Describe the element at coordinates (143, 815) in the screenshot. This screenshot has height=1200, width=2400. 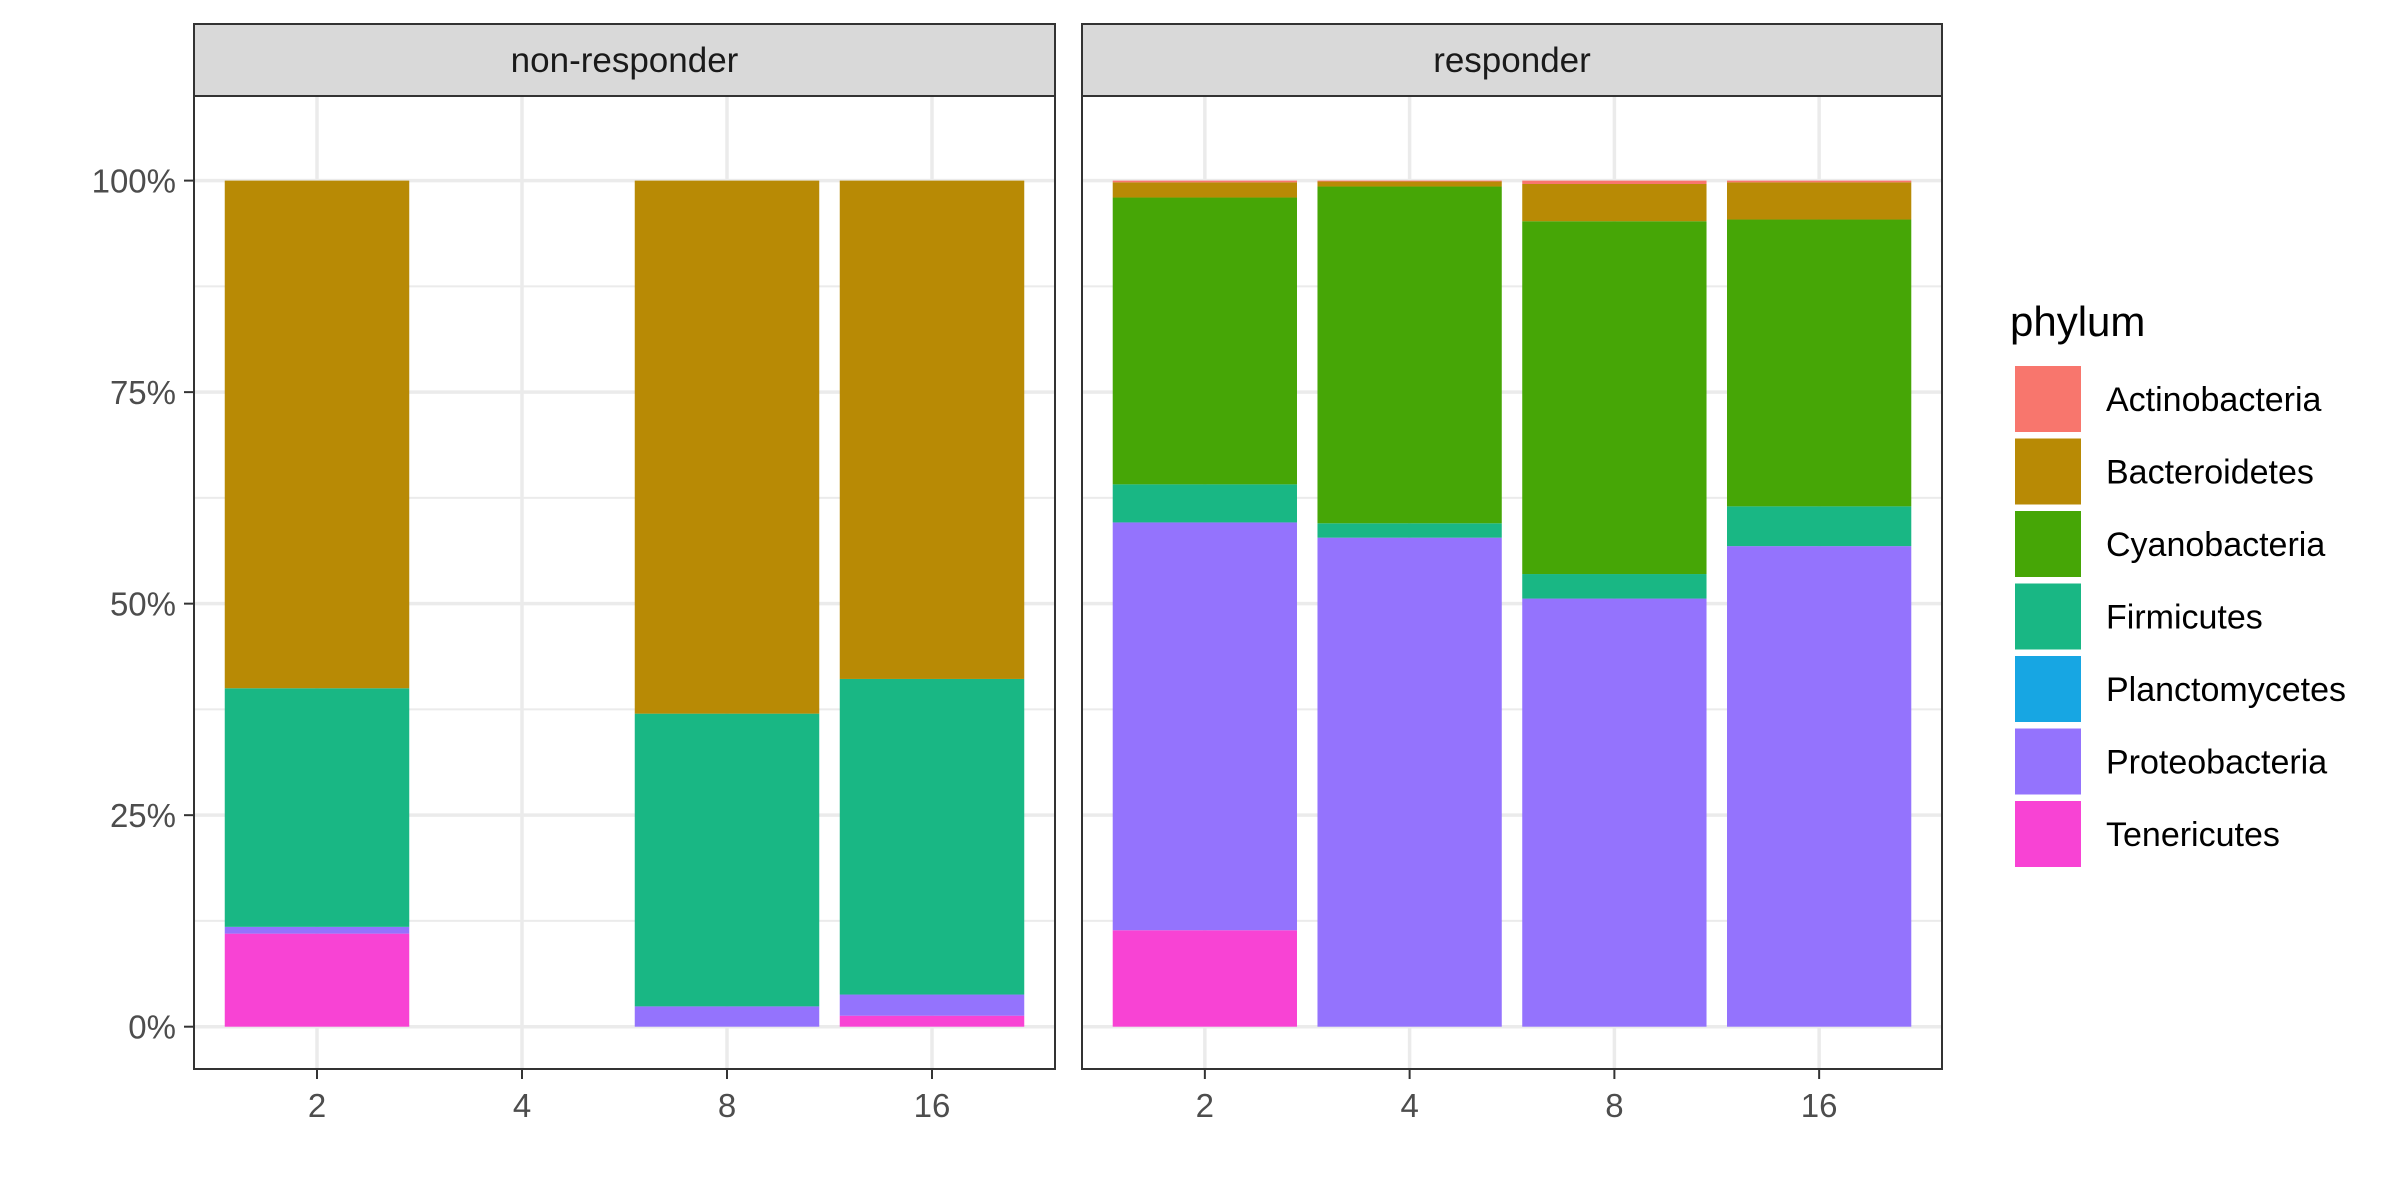
I see `y-tick-label: 25%` at that location.